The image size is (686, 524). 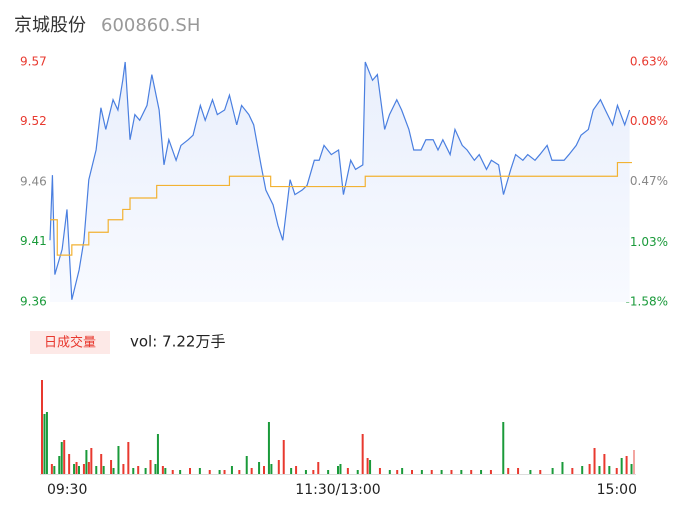 I want to click on y2-tick-label: -1.03%, so click(x=647, y=242).